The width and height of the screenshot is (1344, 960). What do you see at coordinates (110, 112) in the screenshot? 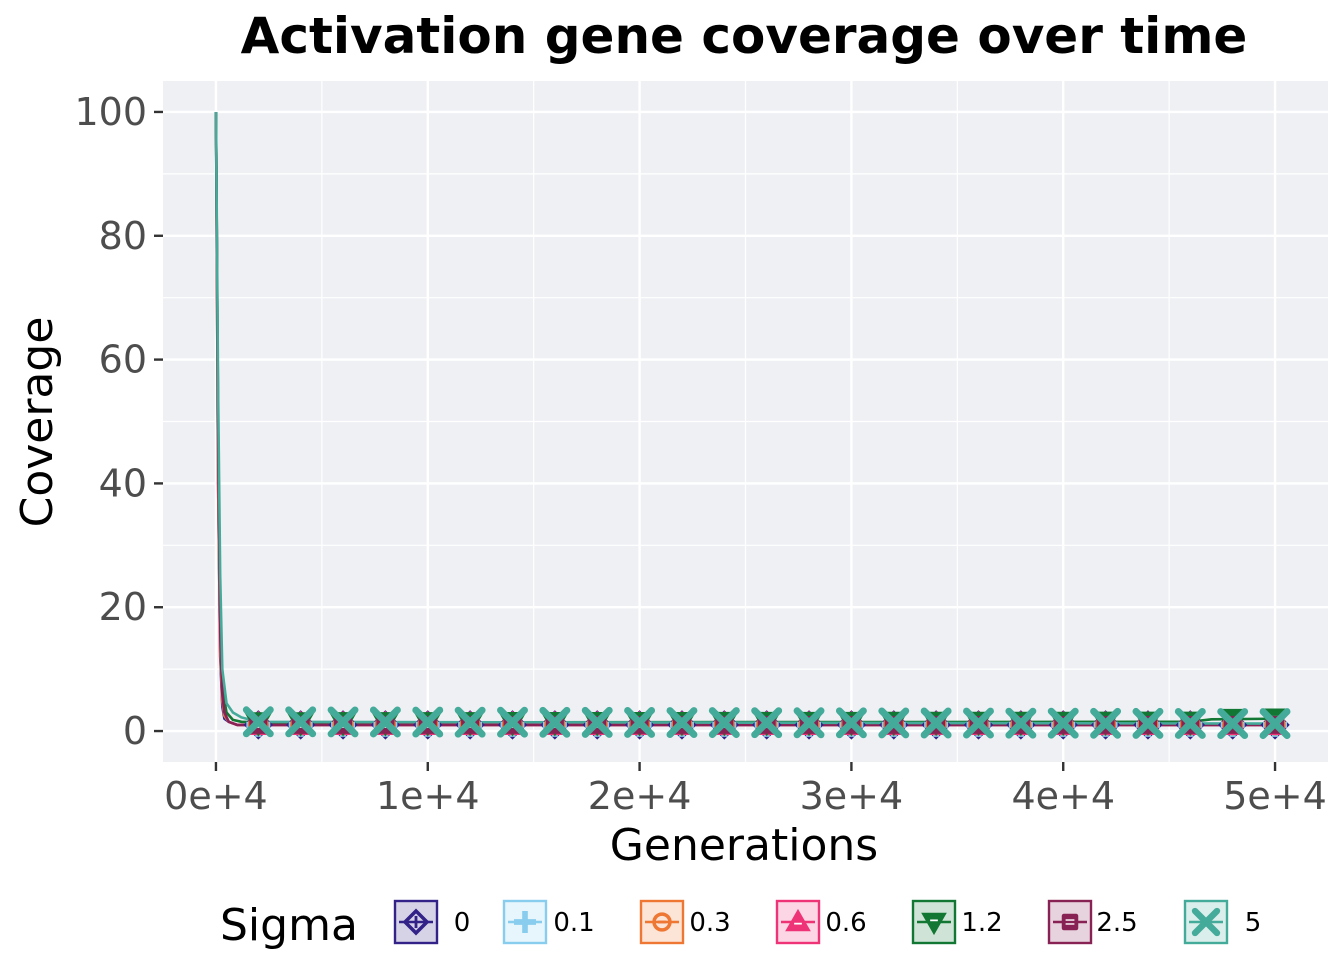
I see `y-tick-label: 100` at bounding box center [110, 112].